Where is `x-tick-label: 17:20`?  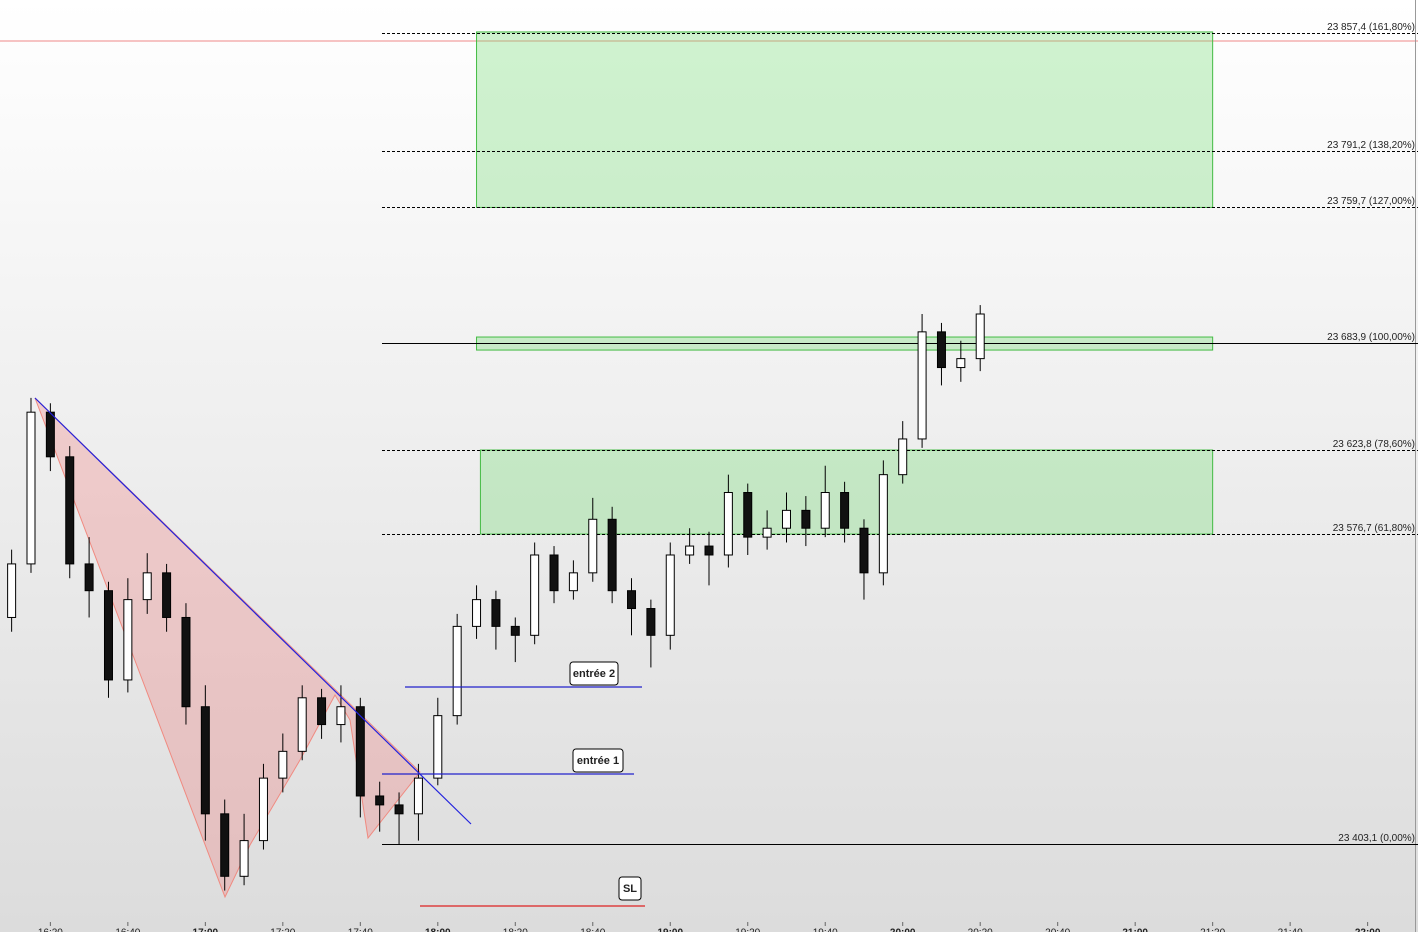
x-tick-label: 17:20 is located at coordinates (282, 930).